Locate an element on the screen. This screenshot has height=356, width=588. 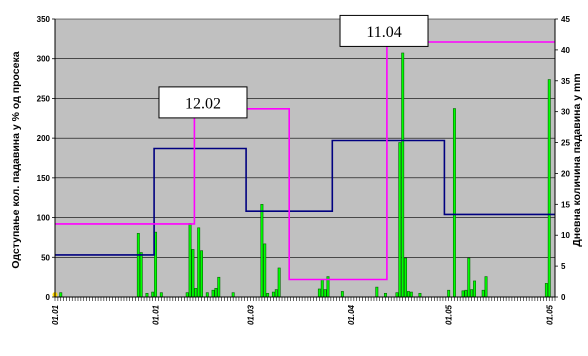
y-tick-label-left: 50 is located at coordinates (45, 257).